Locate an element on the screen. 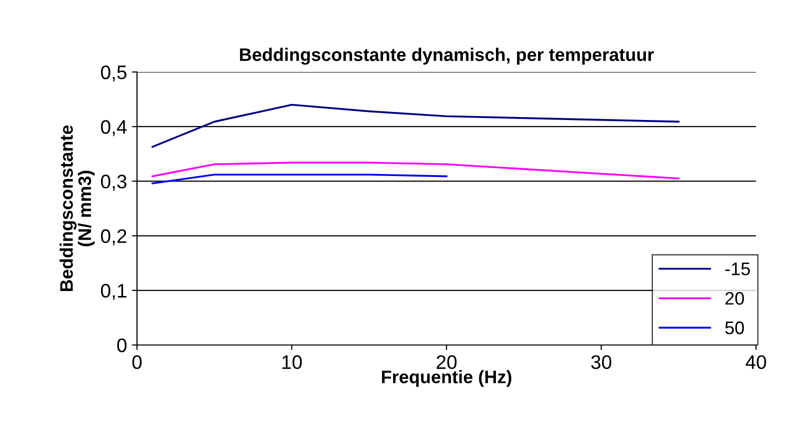 The image size is (792, 423). y-axis-title: Beddingsconstante (N/ mm3) is located at coordinates (77, 208).